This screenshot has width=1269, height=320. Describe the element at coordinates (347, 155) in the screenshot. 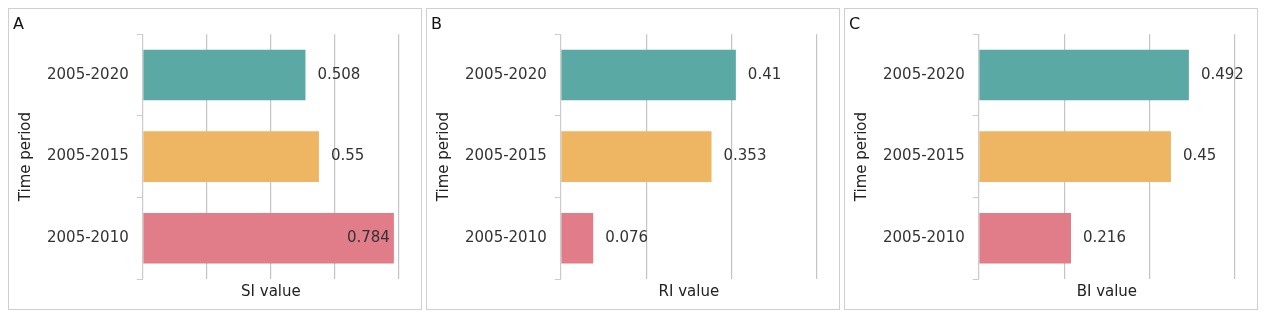

I see `data-label: 0.55` at that location.